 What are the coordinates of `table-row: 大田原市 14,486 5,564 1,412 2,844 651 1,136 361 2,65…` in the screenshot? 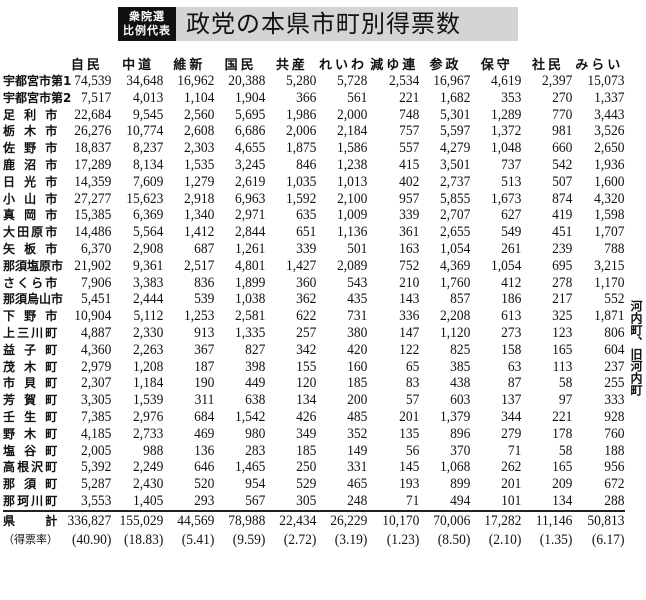 It's located at (314, 232).